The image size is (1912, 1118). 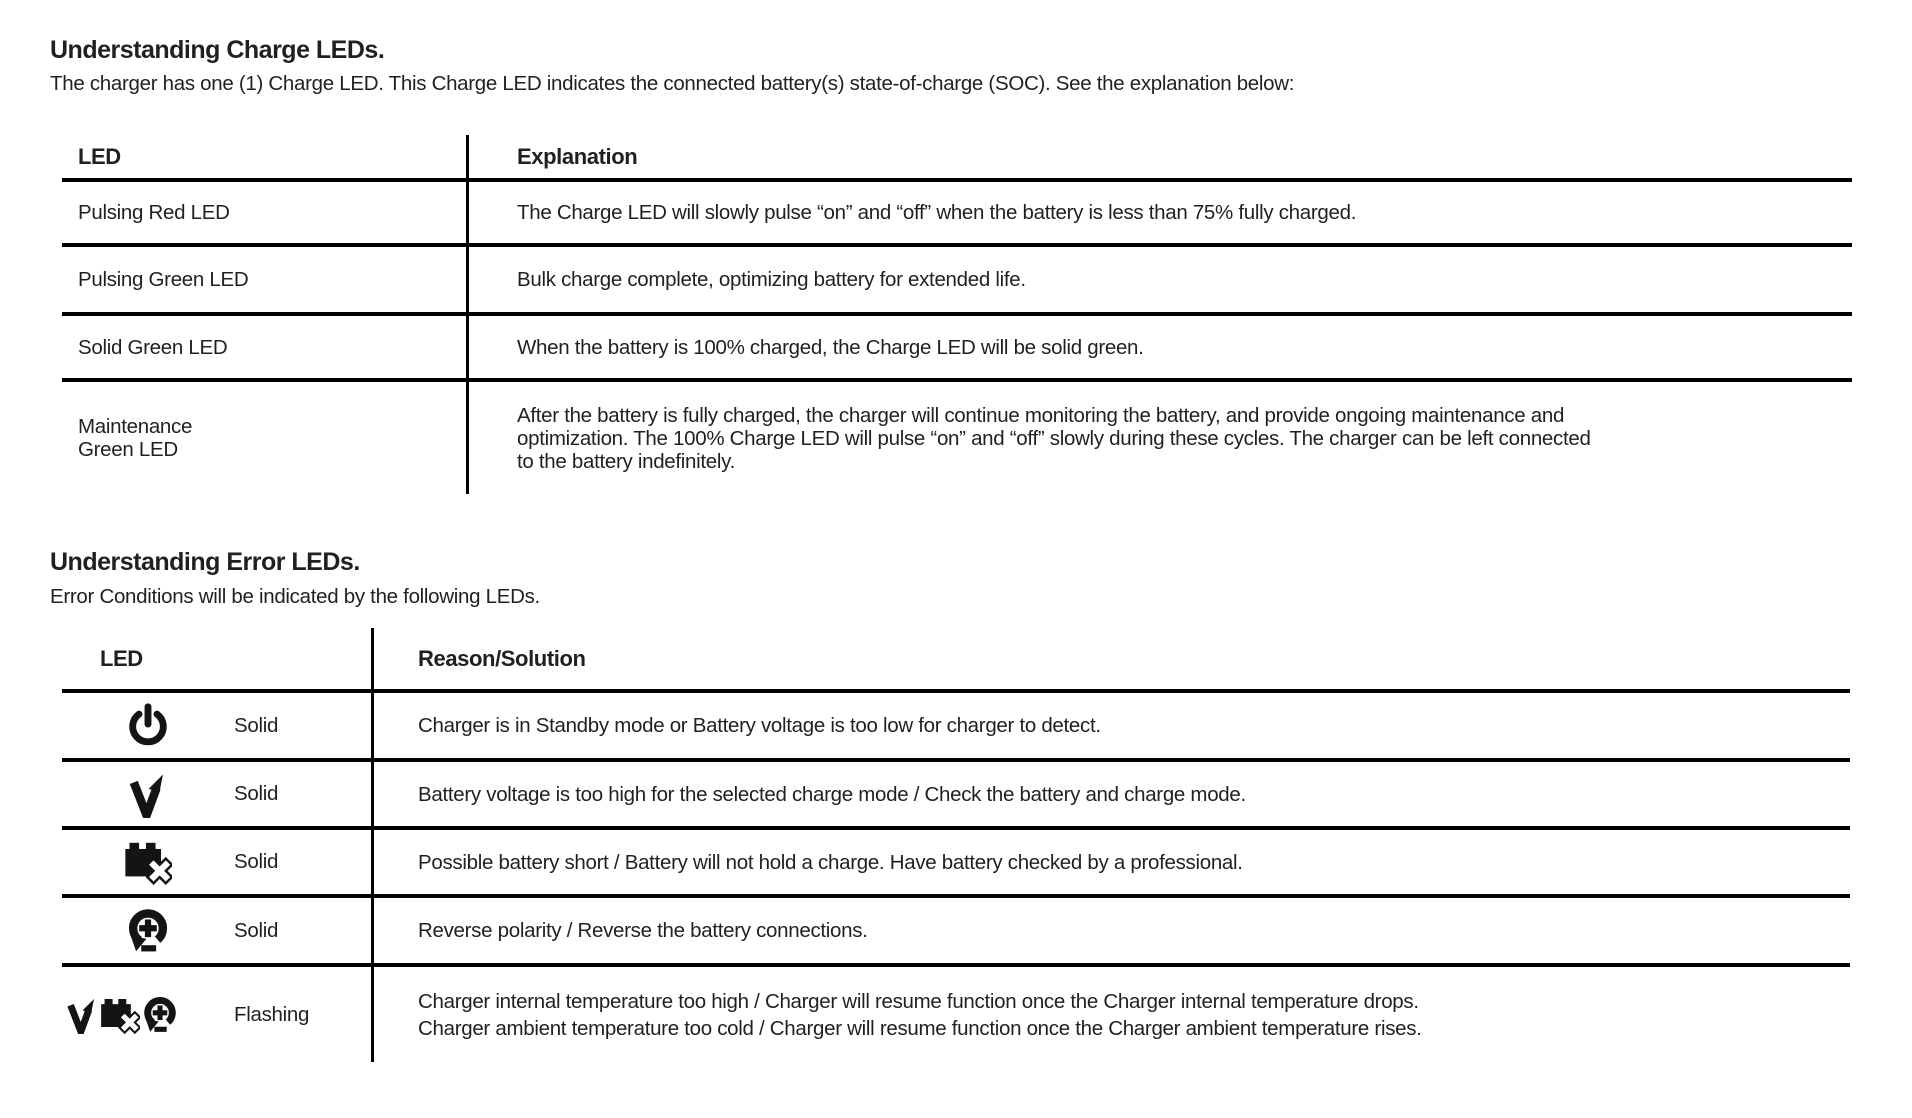 I want to click on explanation-line: to the battery indefinitely., so click(x=626, y=461).